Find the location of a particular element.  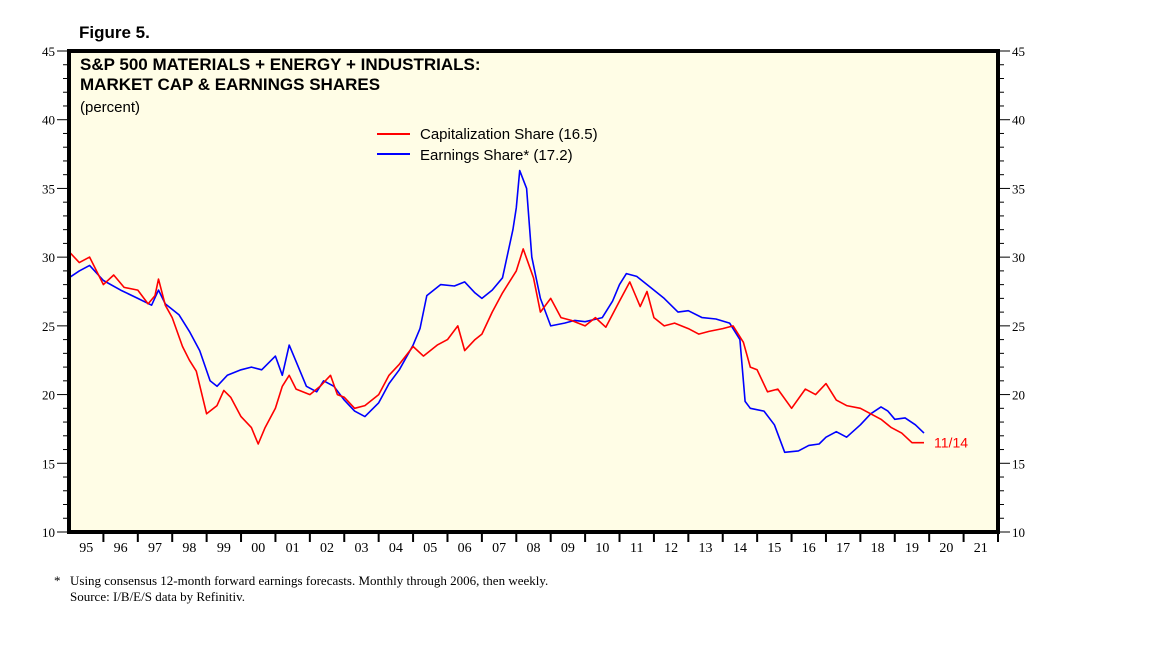

y-tick-label-right: 10 is located at coordinates (1018, 532).